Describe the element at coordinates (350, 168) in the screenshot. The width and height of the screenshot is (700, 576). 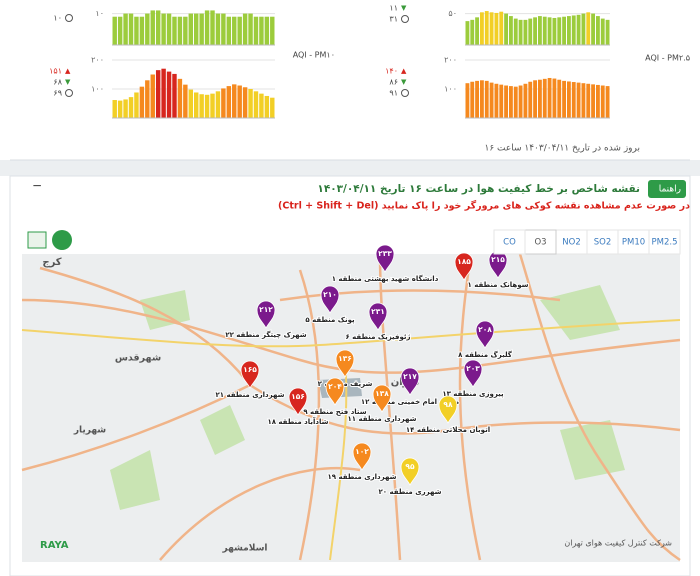
I see `separator` at that location.